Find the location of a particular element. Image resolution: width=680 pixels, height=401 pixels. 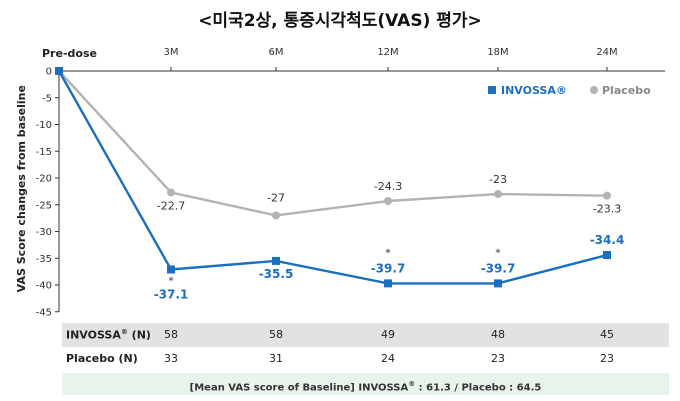

placebo-data-label-1: -22.7 is located at coordinates (171, 205).